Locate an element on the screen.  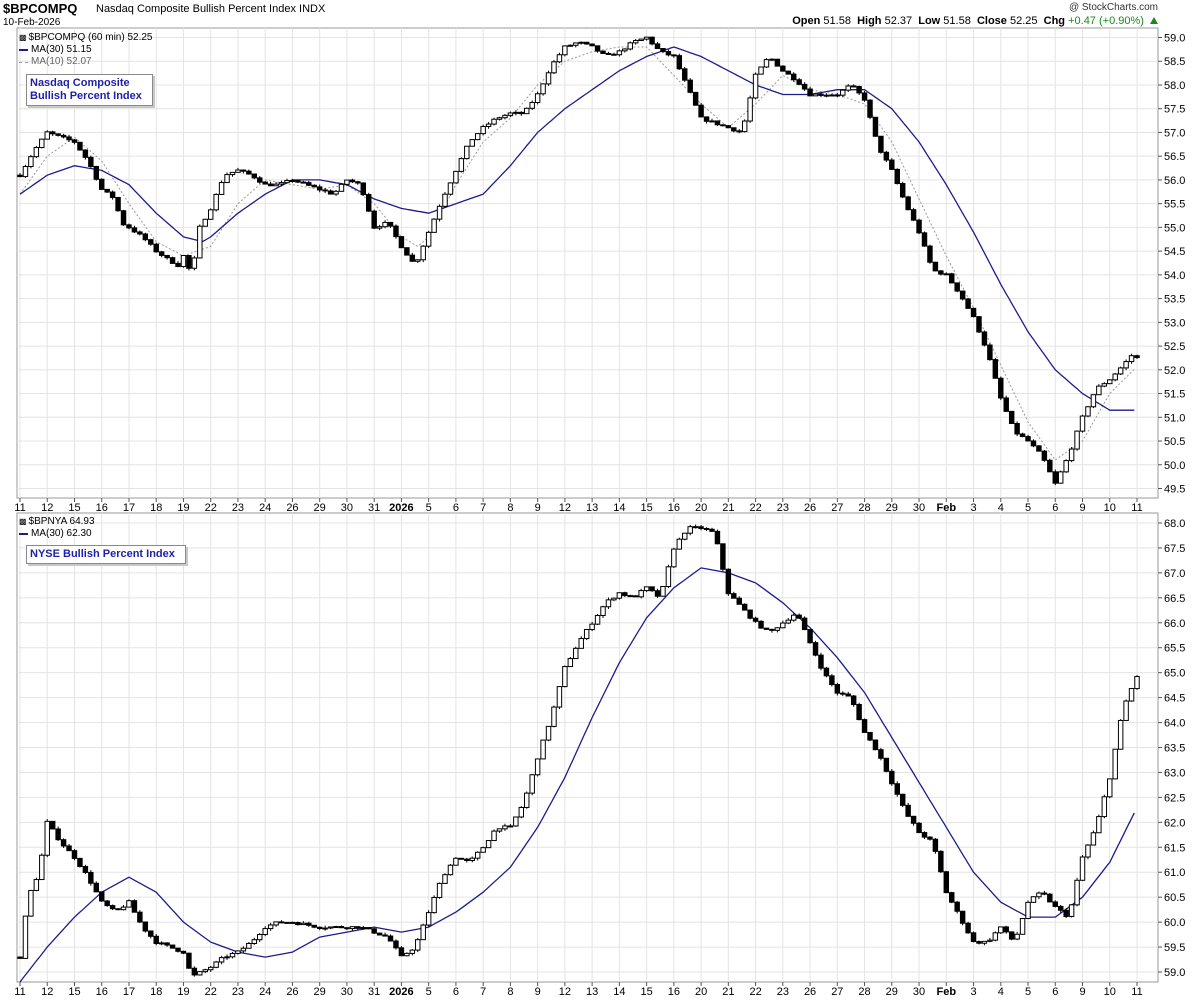
y-tick-label: 52.5 is located at coordinates (1174, 347).